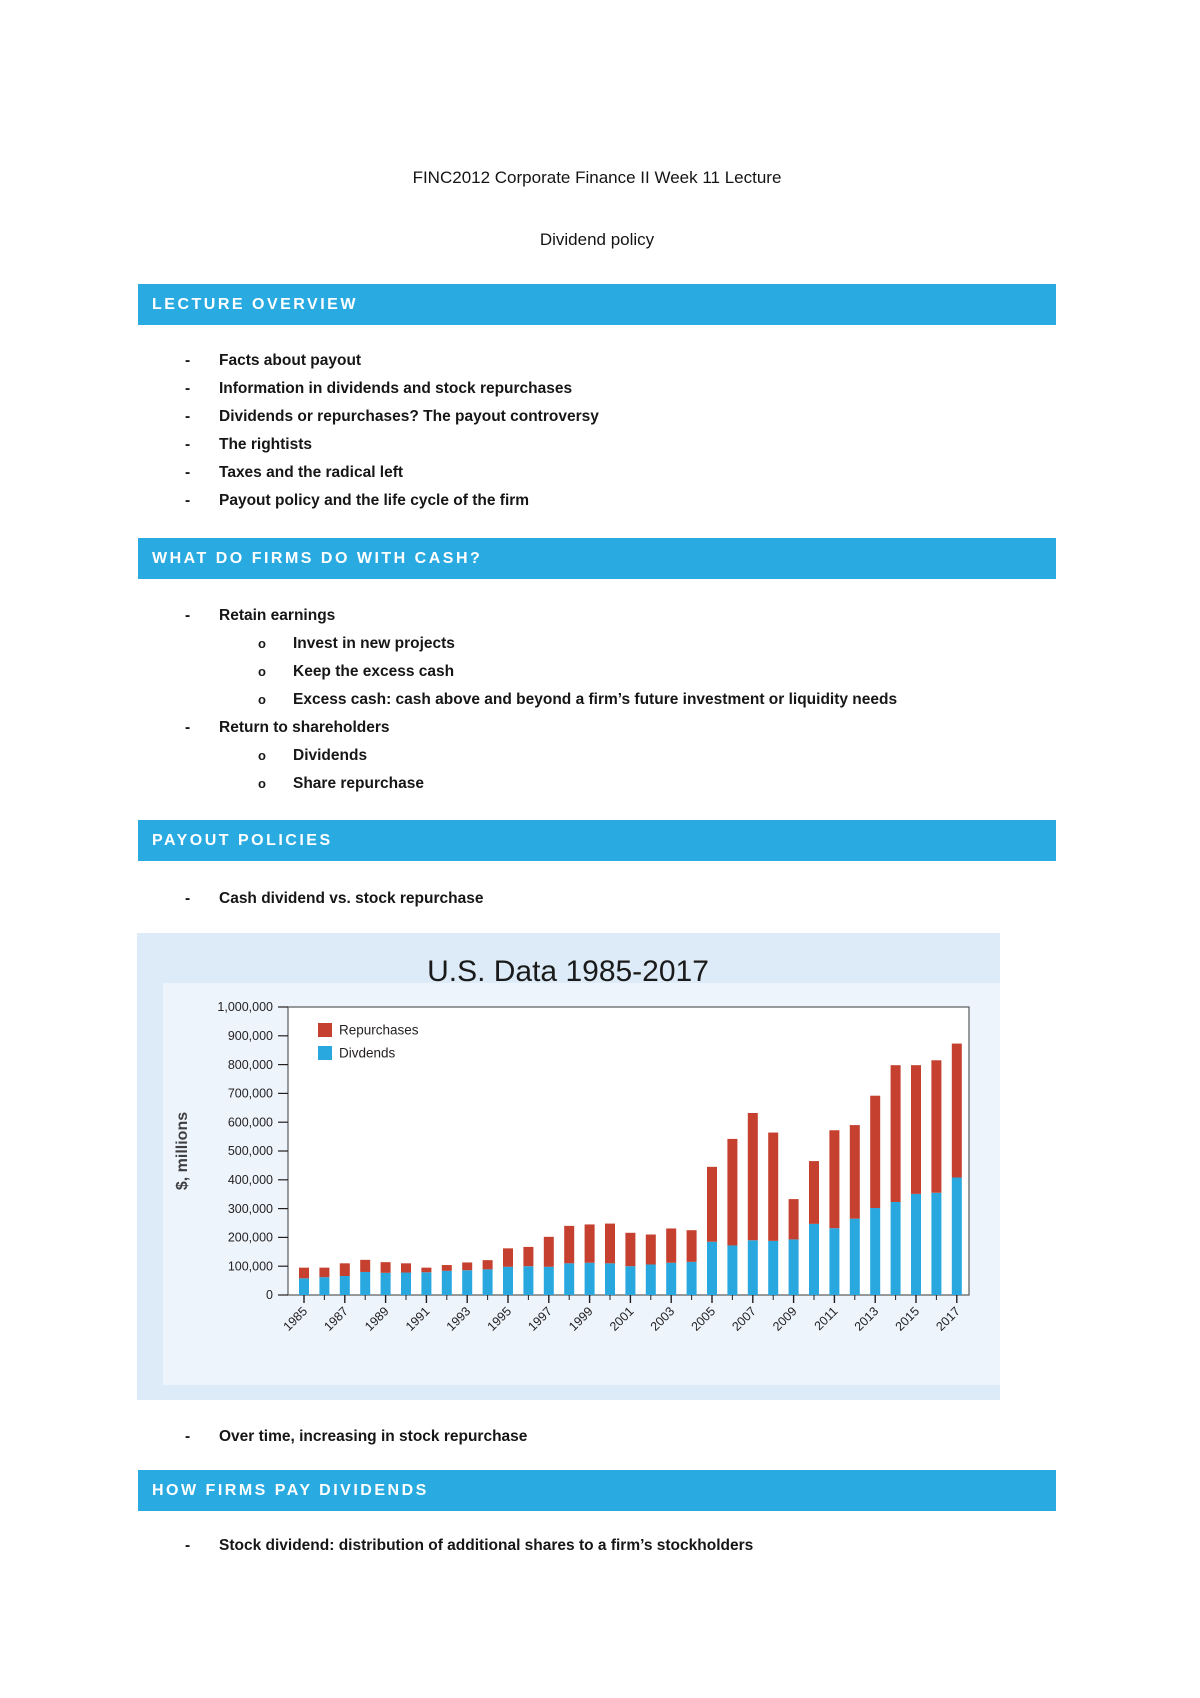 The width and height of the screenshot is (1200, 1698). Describe the element at coordinates (245, 1007) in the screenshot. I see `svg-text: 1,000,000` at that location.